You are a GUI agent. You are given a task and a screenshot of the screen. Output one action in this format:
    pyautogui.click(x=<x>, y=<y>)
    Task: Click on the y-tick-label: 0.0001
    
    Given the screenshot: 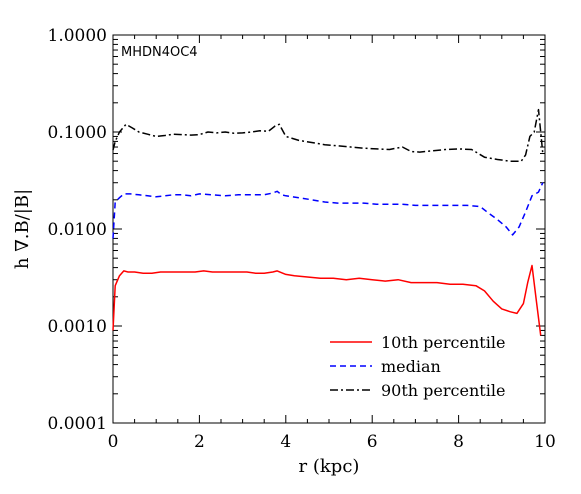 What is the action you would take?
    pyautogui.click(x=77, y=424)
    